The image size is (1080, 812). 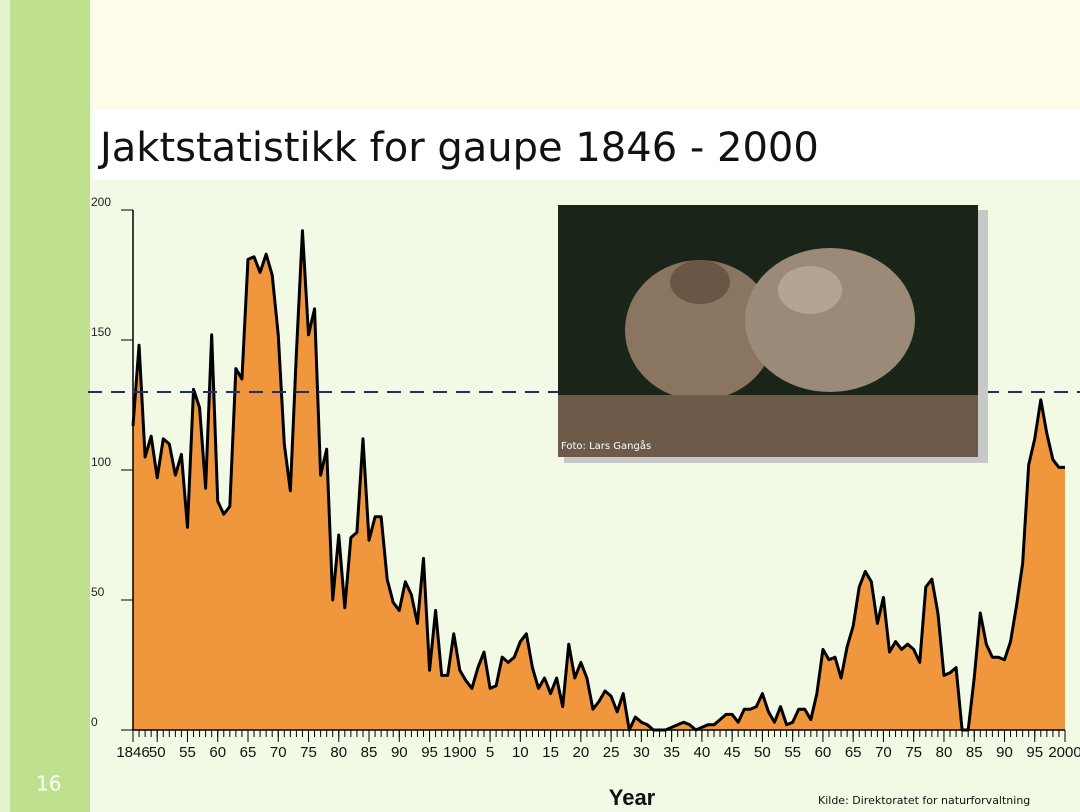 What do you see at coordinates (5, 406) in the screenshot?
I see `left-edge` at bounding box center [5, 406].